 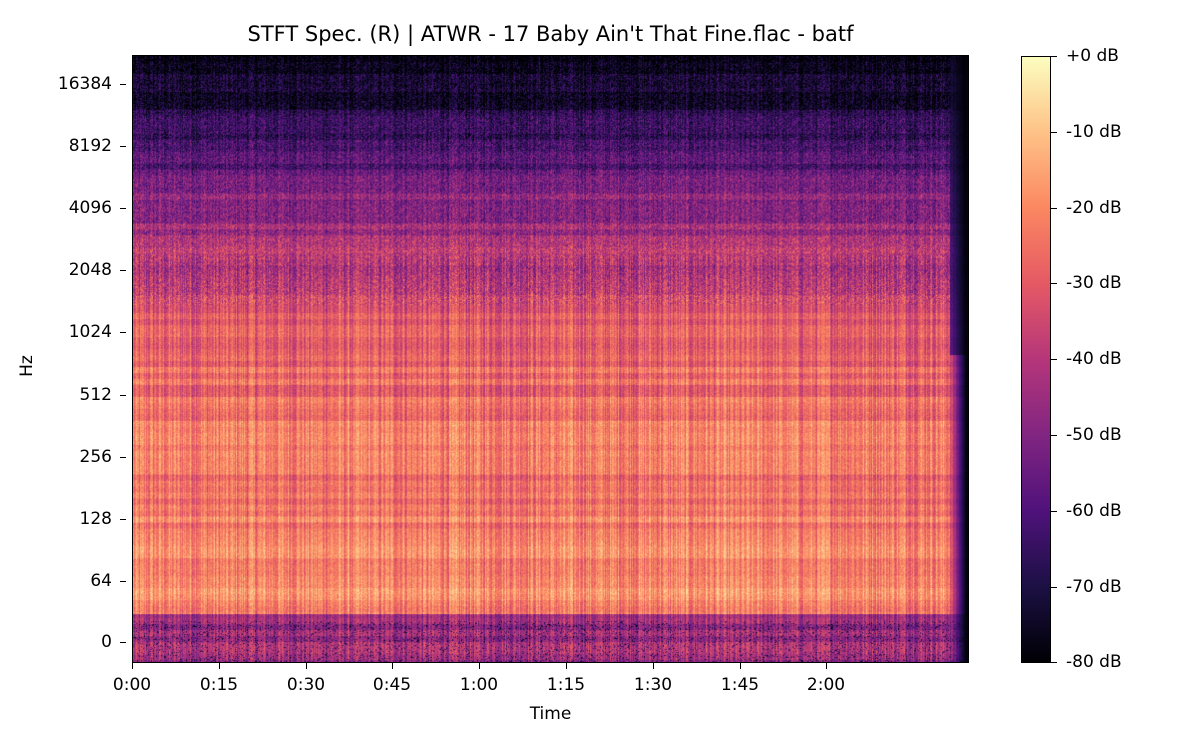 What do you see at coordinates (479, 683) in the screenshot?
I see `x-tick: 1:00` at bounding box center [479, 683].